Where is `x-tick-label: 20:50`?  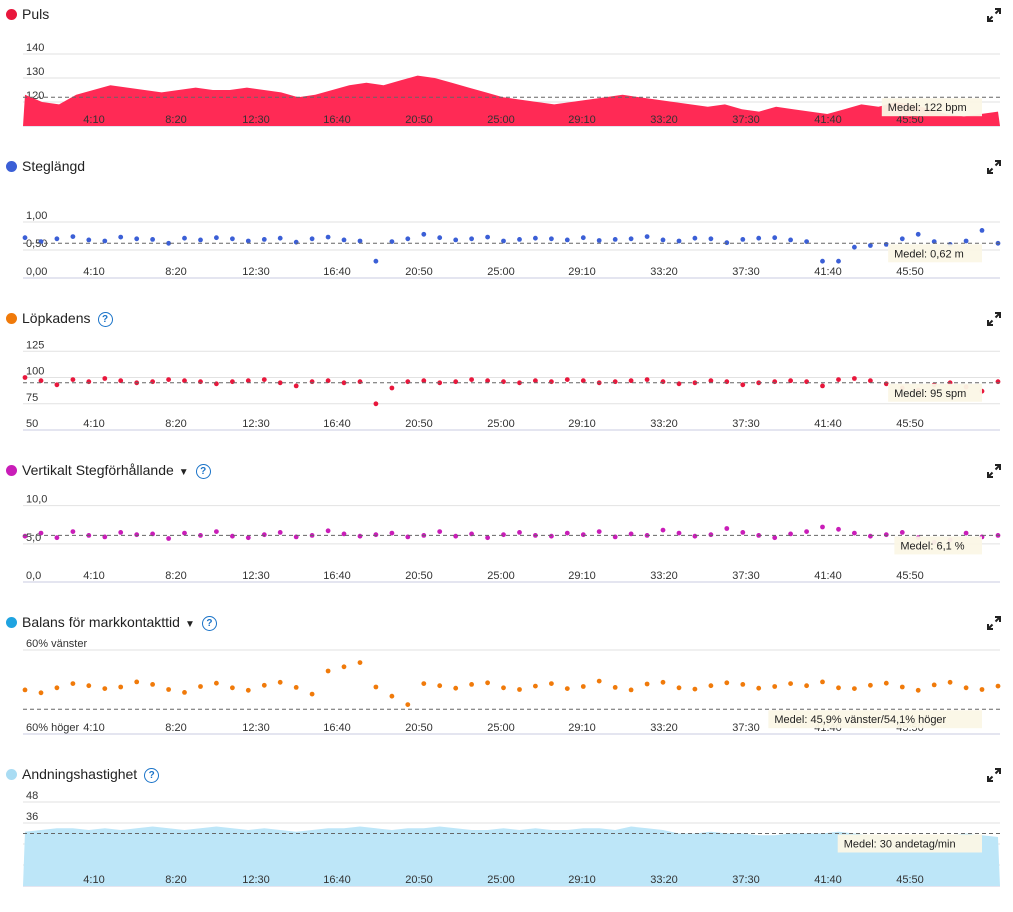 x-tick-label: 20:50 is located at coordinates (419, 272).